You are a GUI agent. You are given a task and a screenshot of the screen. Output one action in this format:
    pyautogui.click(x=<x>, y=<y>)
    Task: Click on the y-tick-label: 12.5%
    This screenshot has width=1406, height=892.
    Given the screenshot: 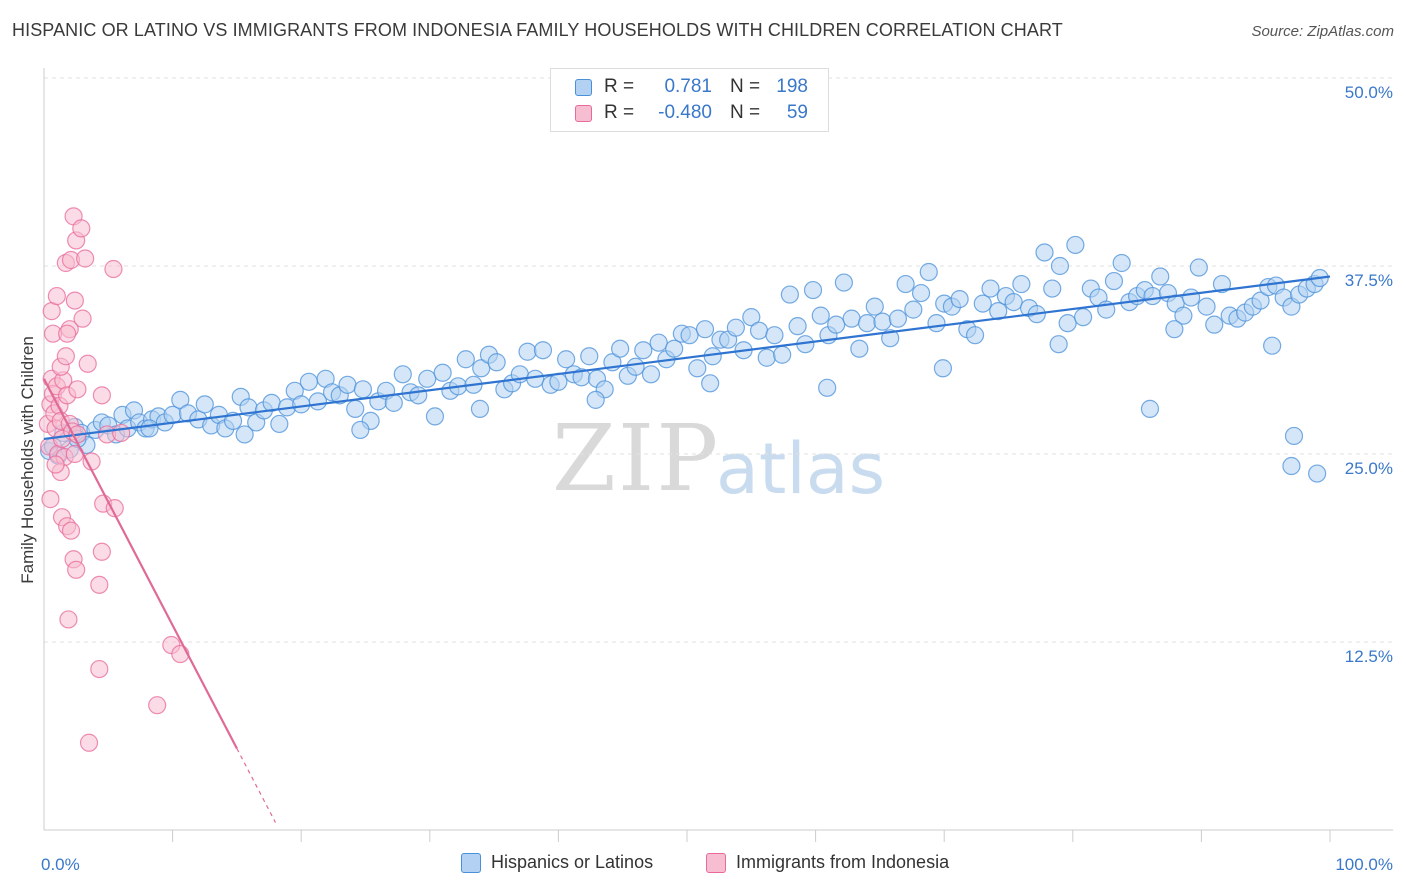 What is the action you would take?
    pyautogui.click(x=1369, y=656)
    